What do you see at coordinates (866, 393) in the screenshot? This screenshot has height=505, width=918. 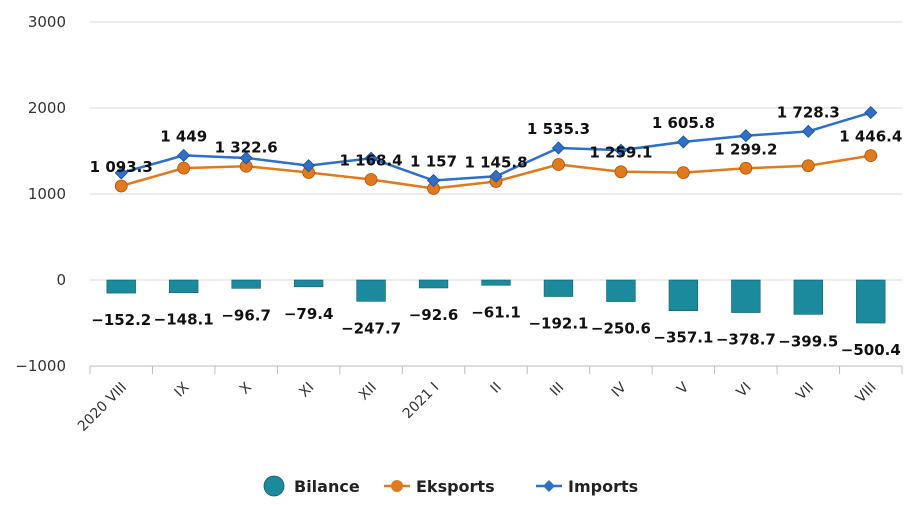 I see `x-tick-label: VIII` at bounding box center [866, 393].